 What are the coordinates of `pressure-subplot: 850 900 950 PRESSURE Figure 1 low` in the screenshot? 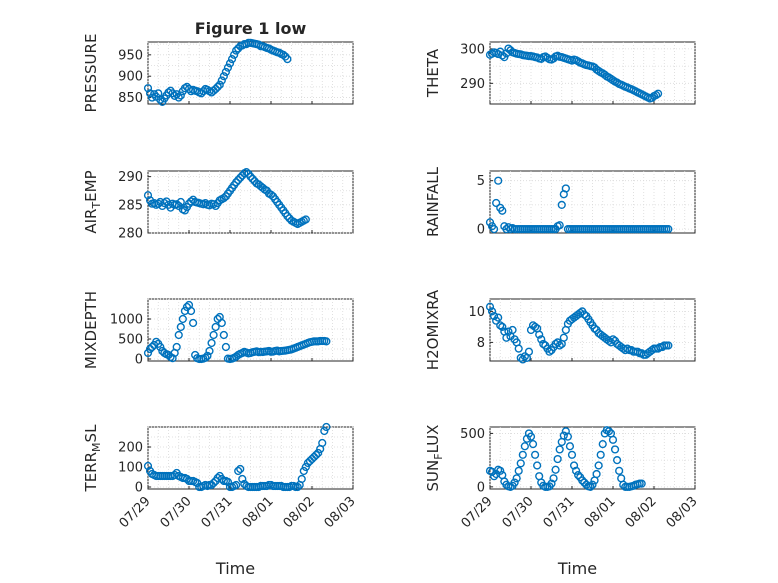 It's located at (218, 66).